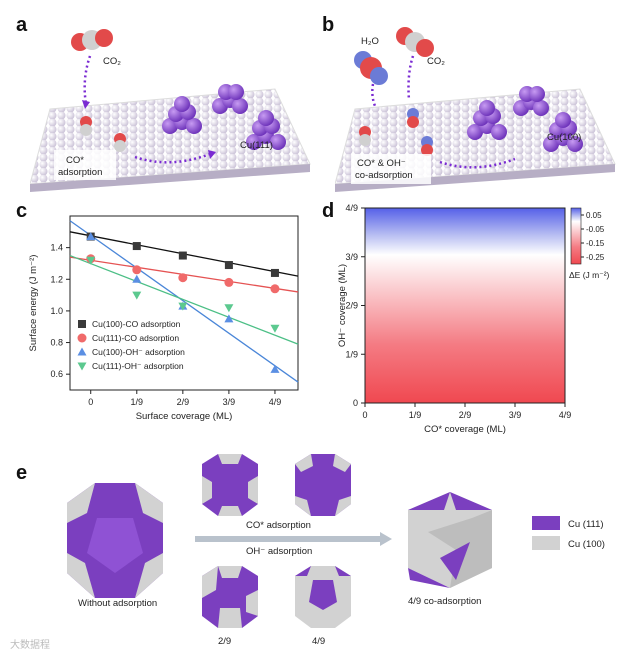 The image size is (623, 659). I want to click on label-frac-4-9: 4/9, so click(318, 641).